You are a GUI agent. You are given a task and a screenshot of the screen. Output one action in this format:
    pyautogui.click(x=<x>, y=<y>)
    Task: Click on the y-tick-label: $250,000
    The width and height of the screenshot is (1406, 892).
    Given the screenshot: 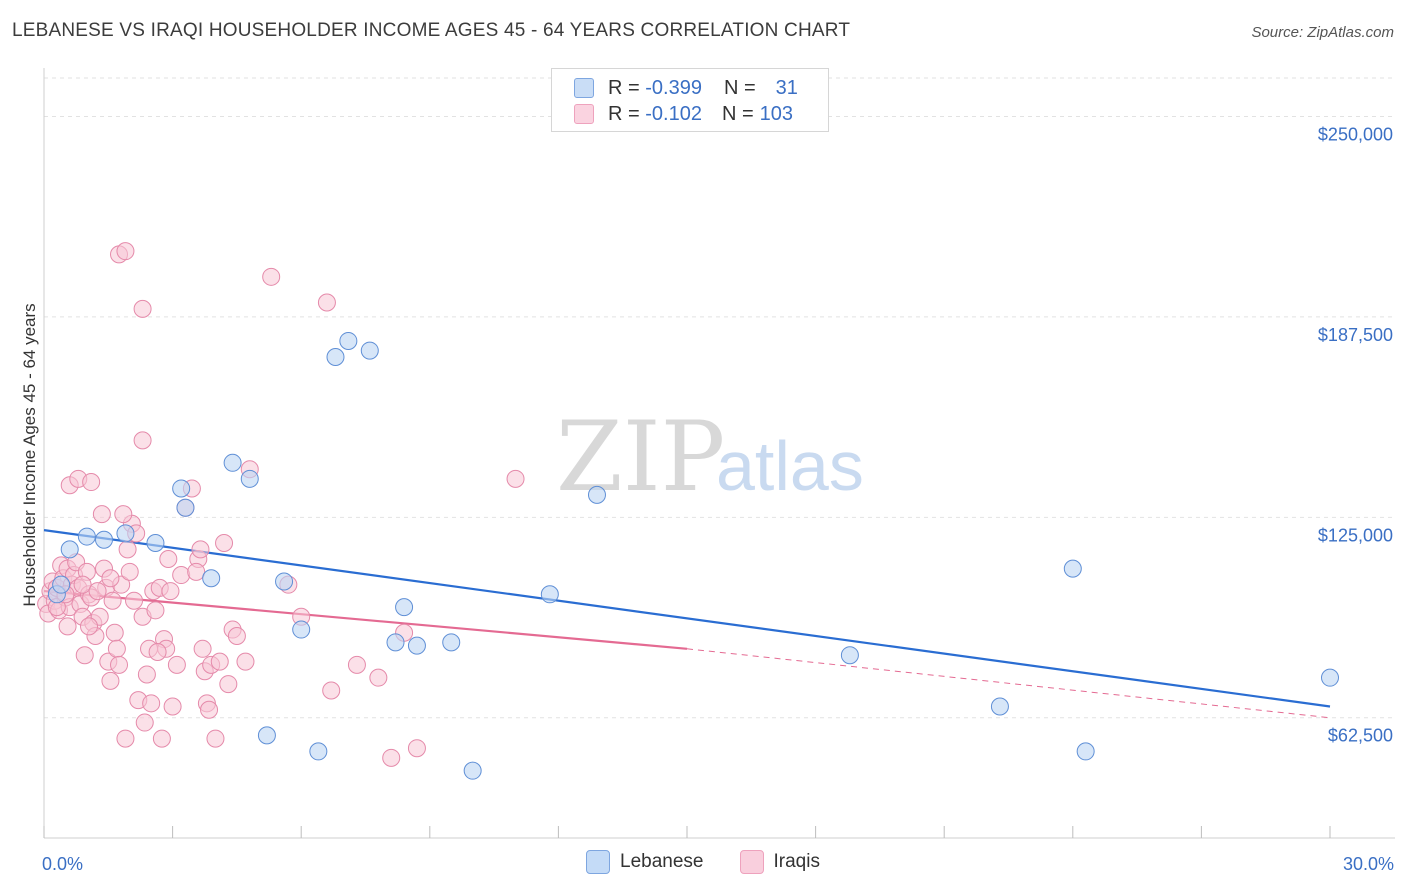 What is the action you would take?
    pyautogui.click(x=1355, y=134)
    